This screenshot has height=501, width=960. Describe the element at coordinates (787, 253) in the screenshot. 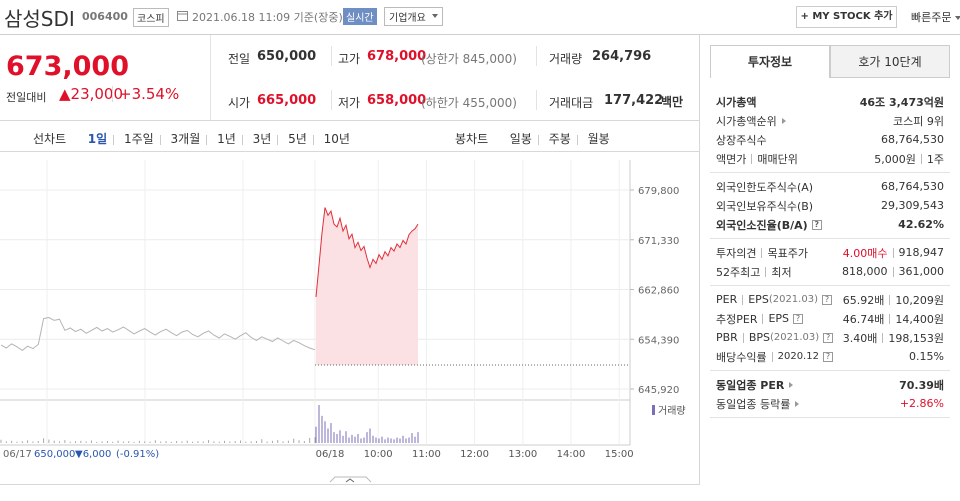

I see `label-text: 목표주가` at that location.